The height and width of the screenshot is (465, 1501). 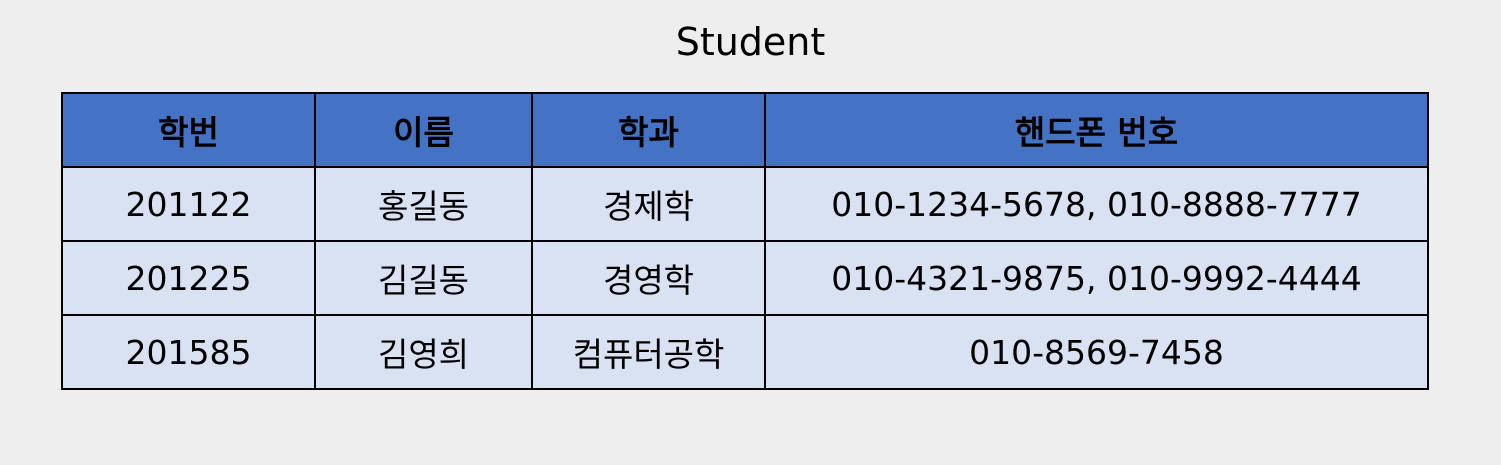 What do you see at coordinates (648, 278) in the screenshot?
I see `cell-department: 경영학` at bounding box center [648, 278].